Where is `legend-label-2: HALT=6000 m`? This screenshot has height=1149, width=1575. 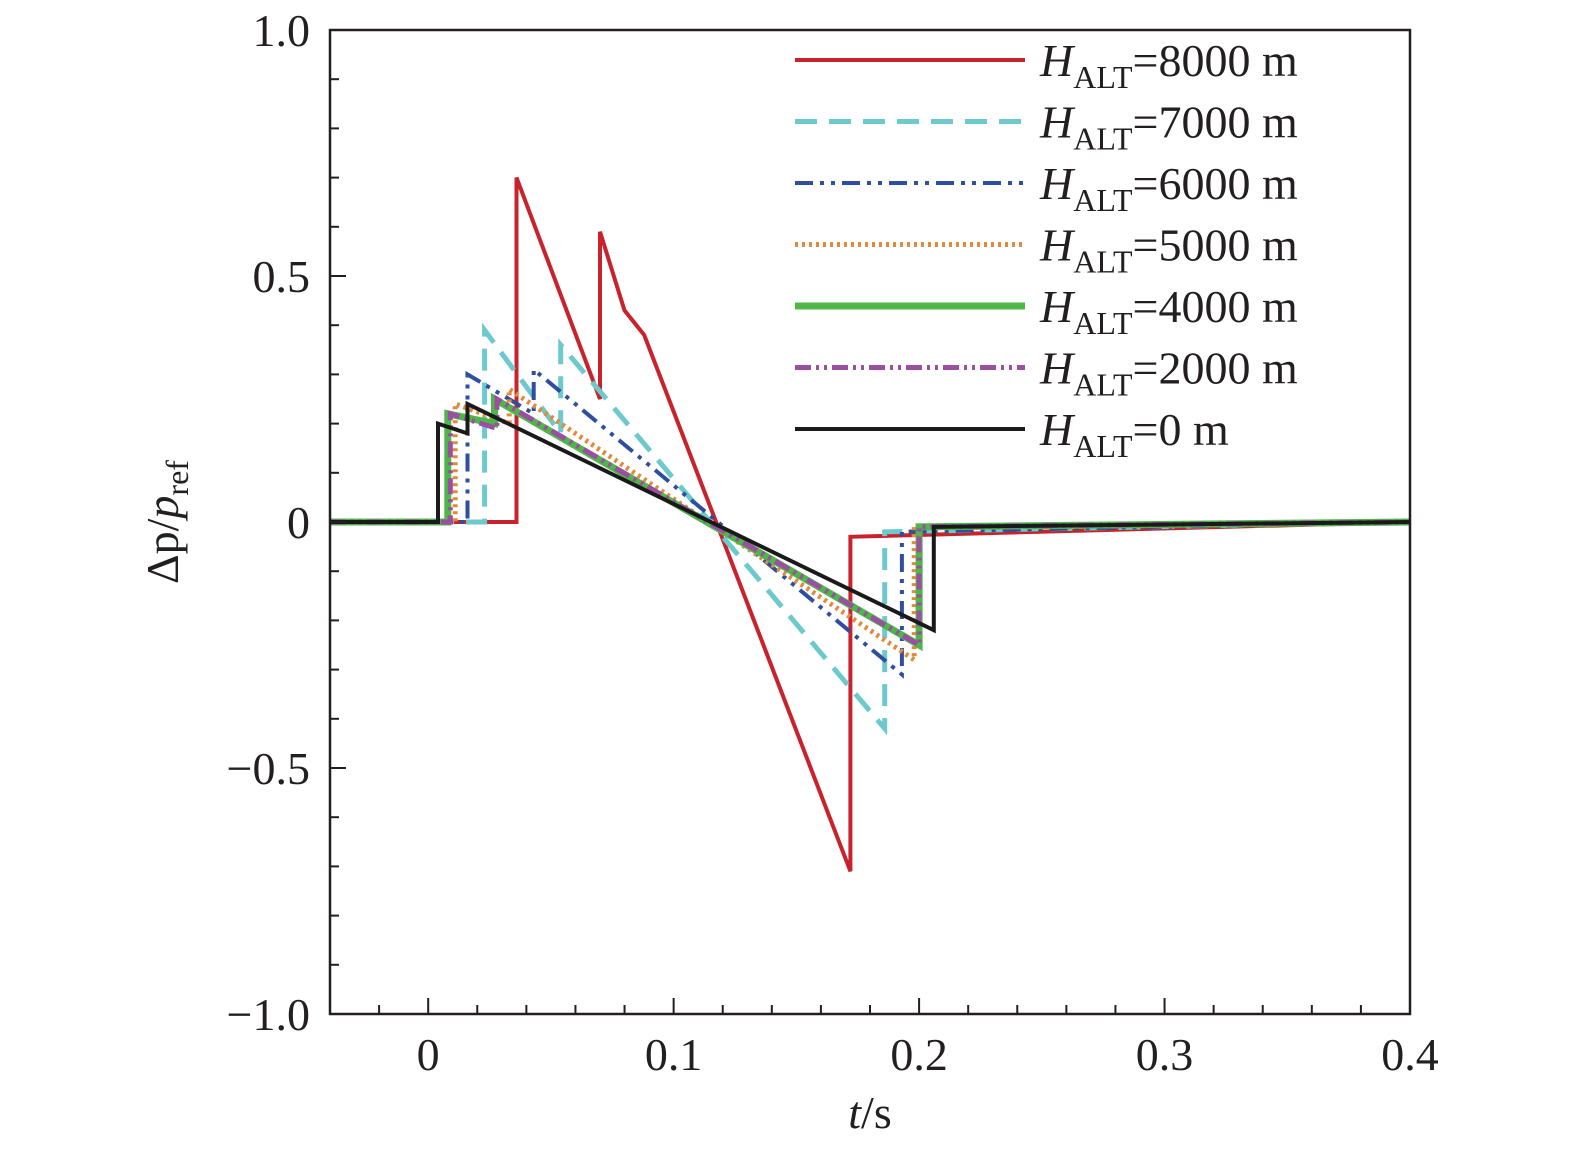 legend-label-2: HALT=6000 m is located at coordinates (1168, 188).